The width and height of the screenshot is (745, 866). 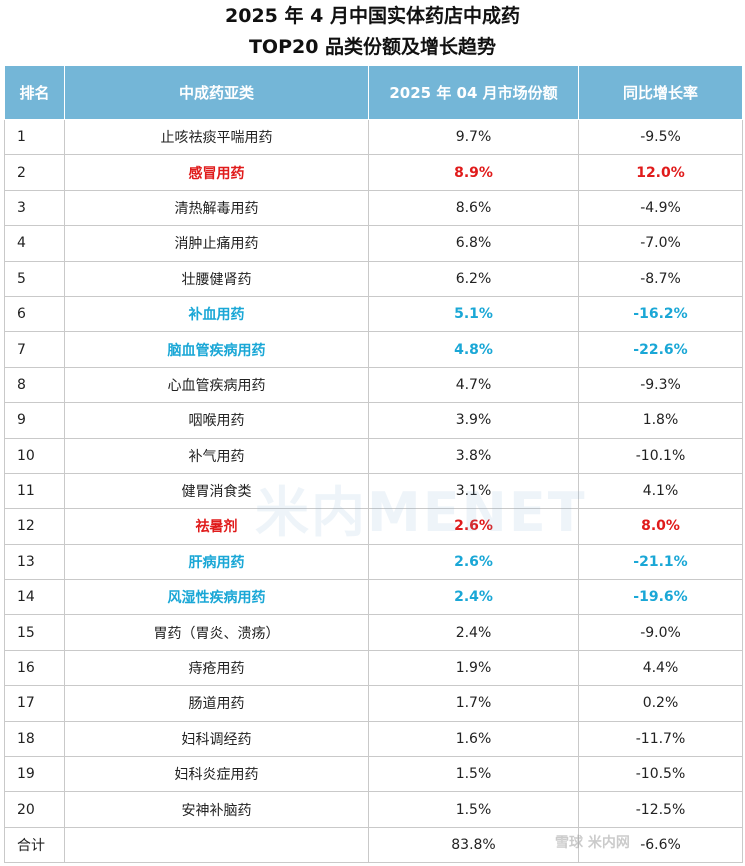 I want to click on table-row: 10 补气用药 3.8% -10.1%, so click(x=373, y=455).